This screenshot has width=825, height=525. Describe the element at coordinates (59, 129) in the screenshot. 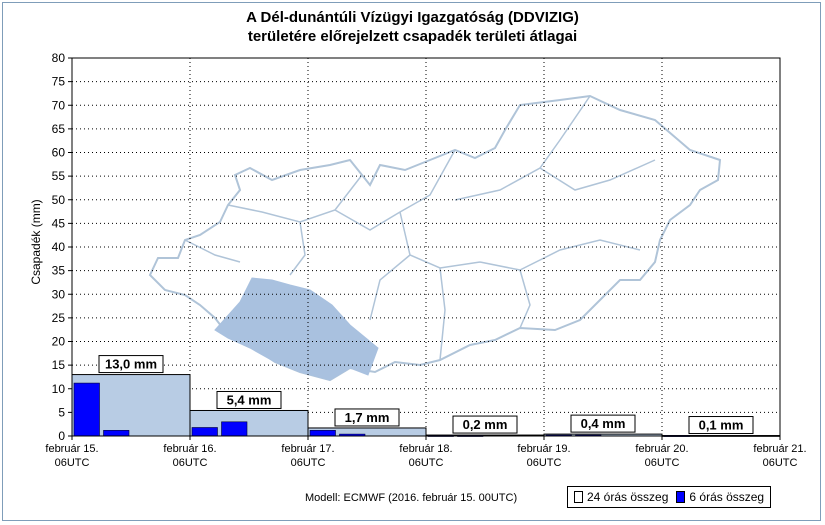

I see `y-tick-label: 65` at that location.